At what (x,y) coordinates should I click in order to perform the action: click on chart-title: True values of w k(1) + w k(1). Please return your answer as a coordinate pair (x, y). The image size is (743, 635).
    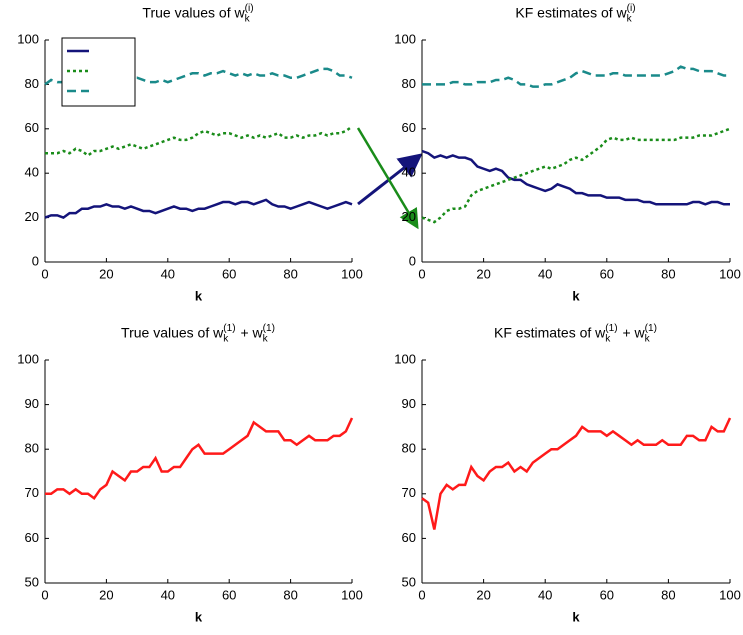
    Looking at the image, I should click on (198, 334).